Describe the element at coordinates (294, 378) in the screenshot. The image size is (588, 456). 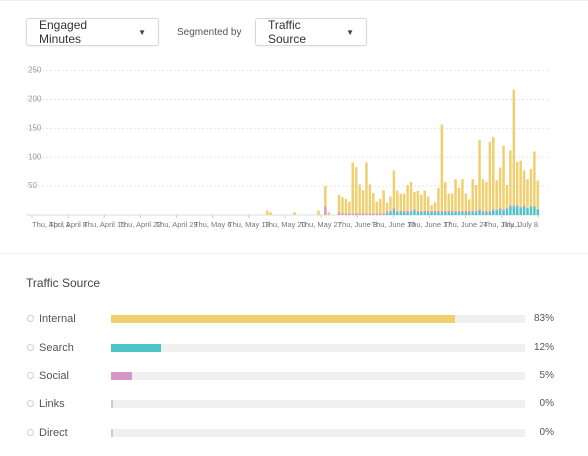
I see `source-row-social: Social 5%` at that location.